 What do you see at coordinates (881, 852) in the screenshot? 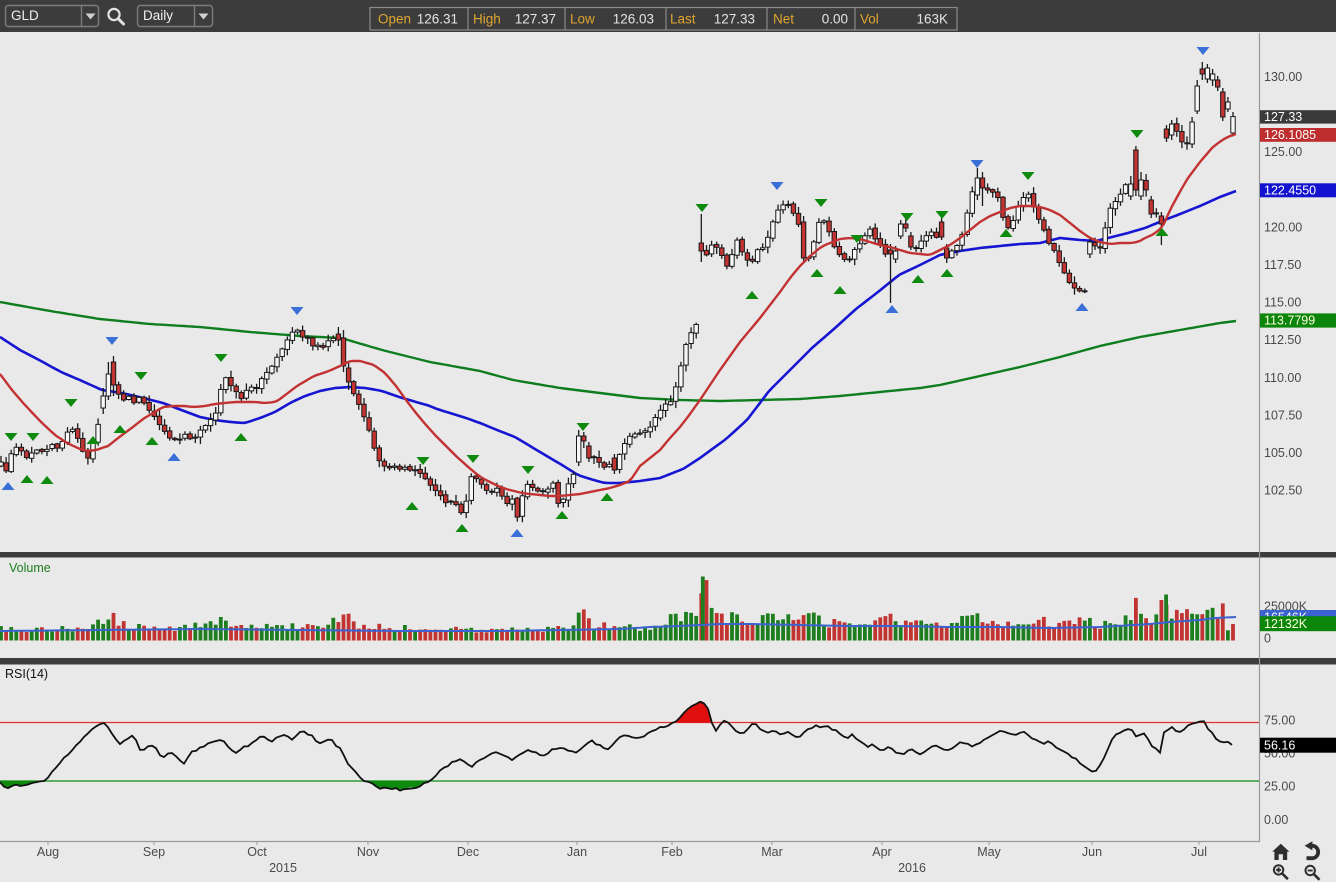
I see `svg-text: Apr` at bounding box center [881, 852].